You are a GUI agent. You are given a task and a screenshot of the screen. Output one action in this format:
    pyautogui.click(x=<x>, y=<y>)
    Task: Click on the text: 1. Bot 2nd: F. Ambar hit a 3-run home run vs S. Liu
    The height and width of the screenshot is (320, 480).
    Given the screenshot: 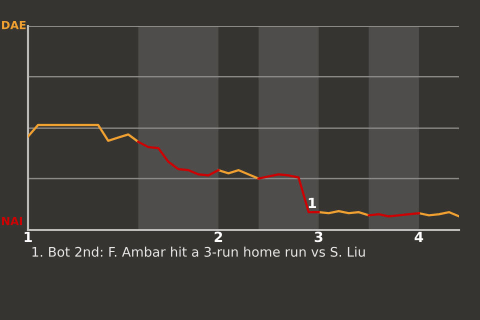 What is the action you would take?
    pyautogui.click(x=198, y=251)
    